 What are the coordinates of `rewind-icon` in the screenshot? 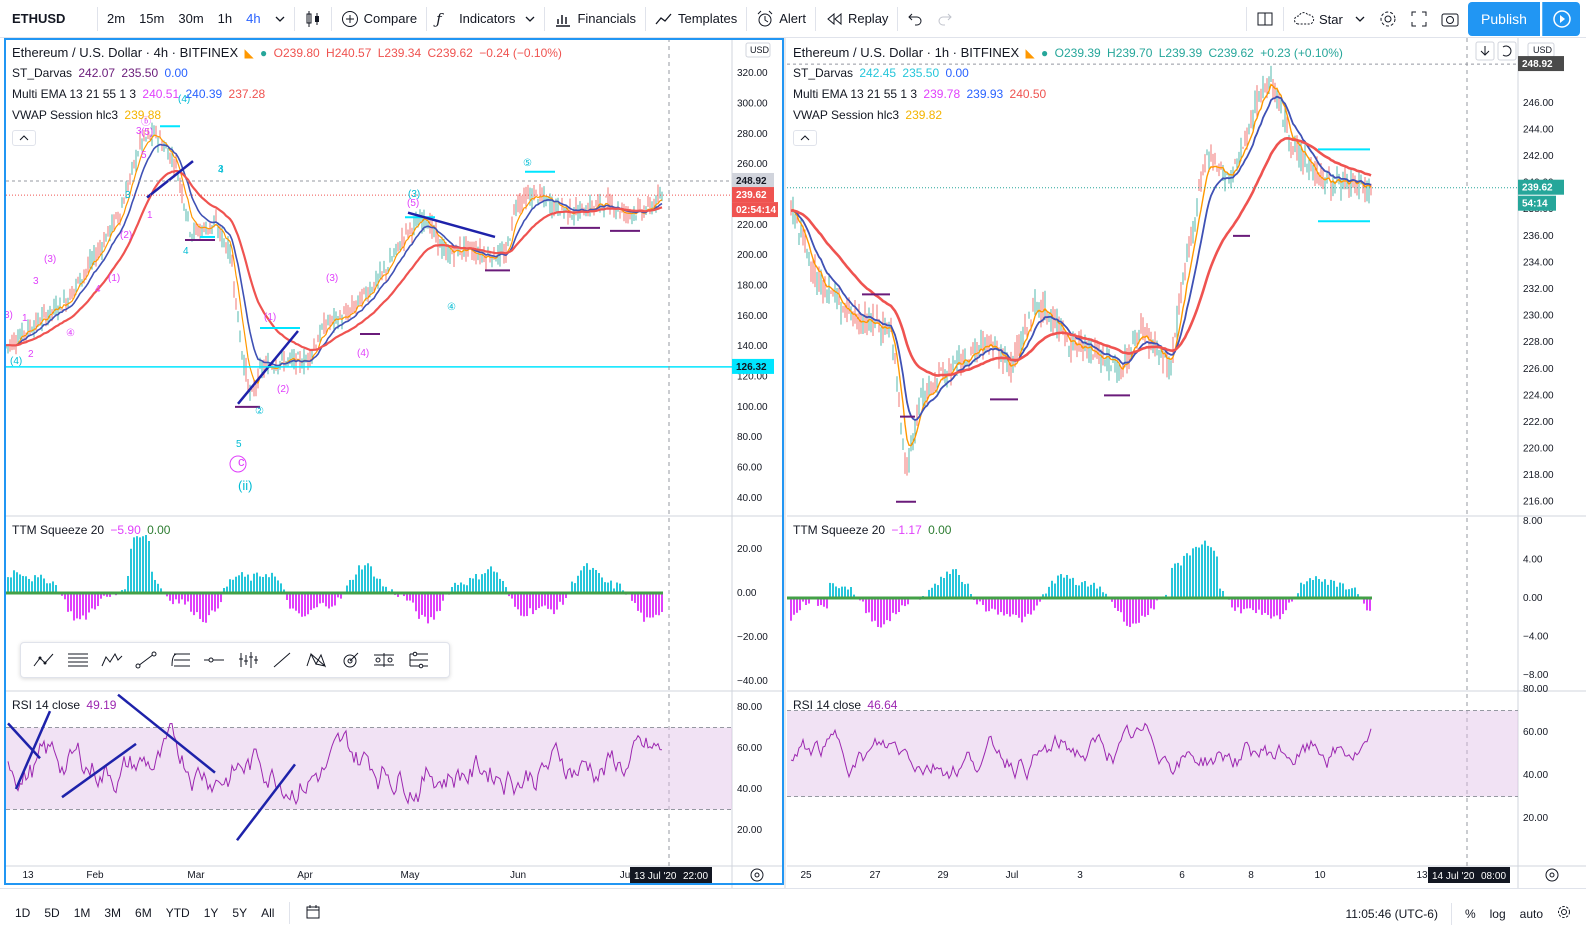 It's located at (834, 18).